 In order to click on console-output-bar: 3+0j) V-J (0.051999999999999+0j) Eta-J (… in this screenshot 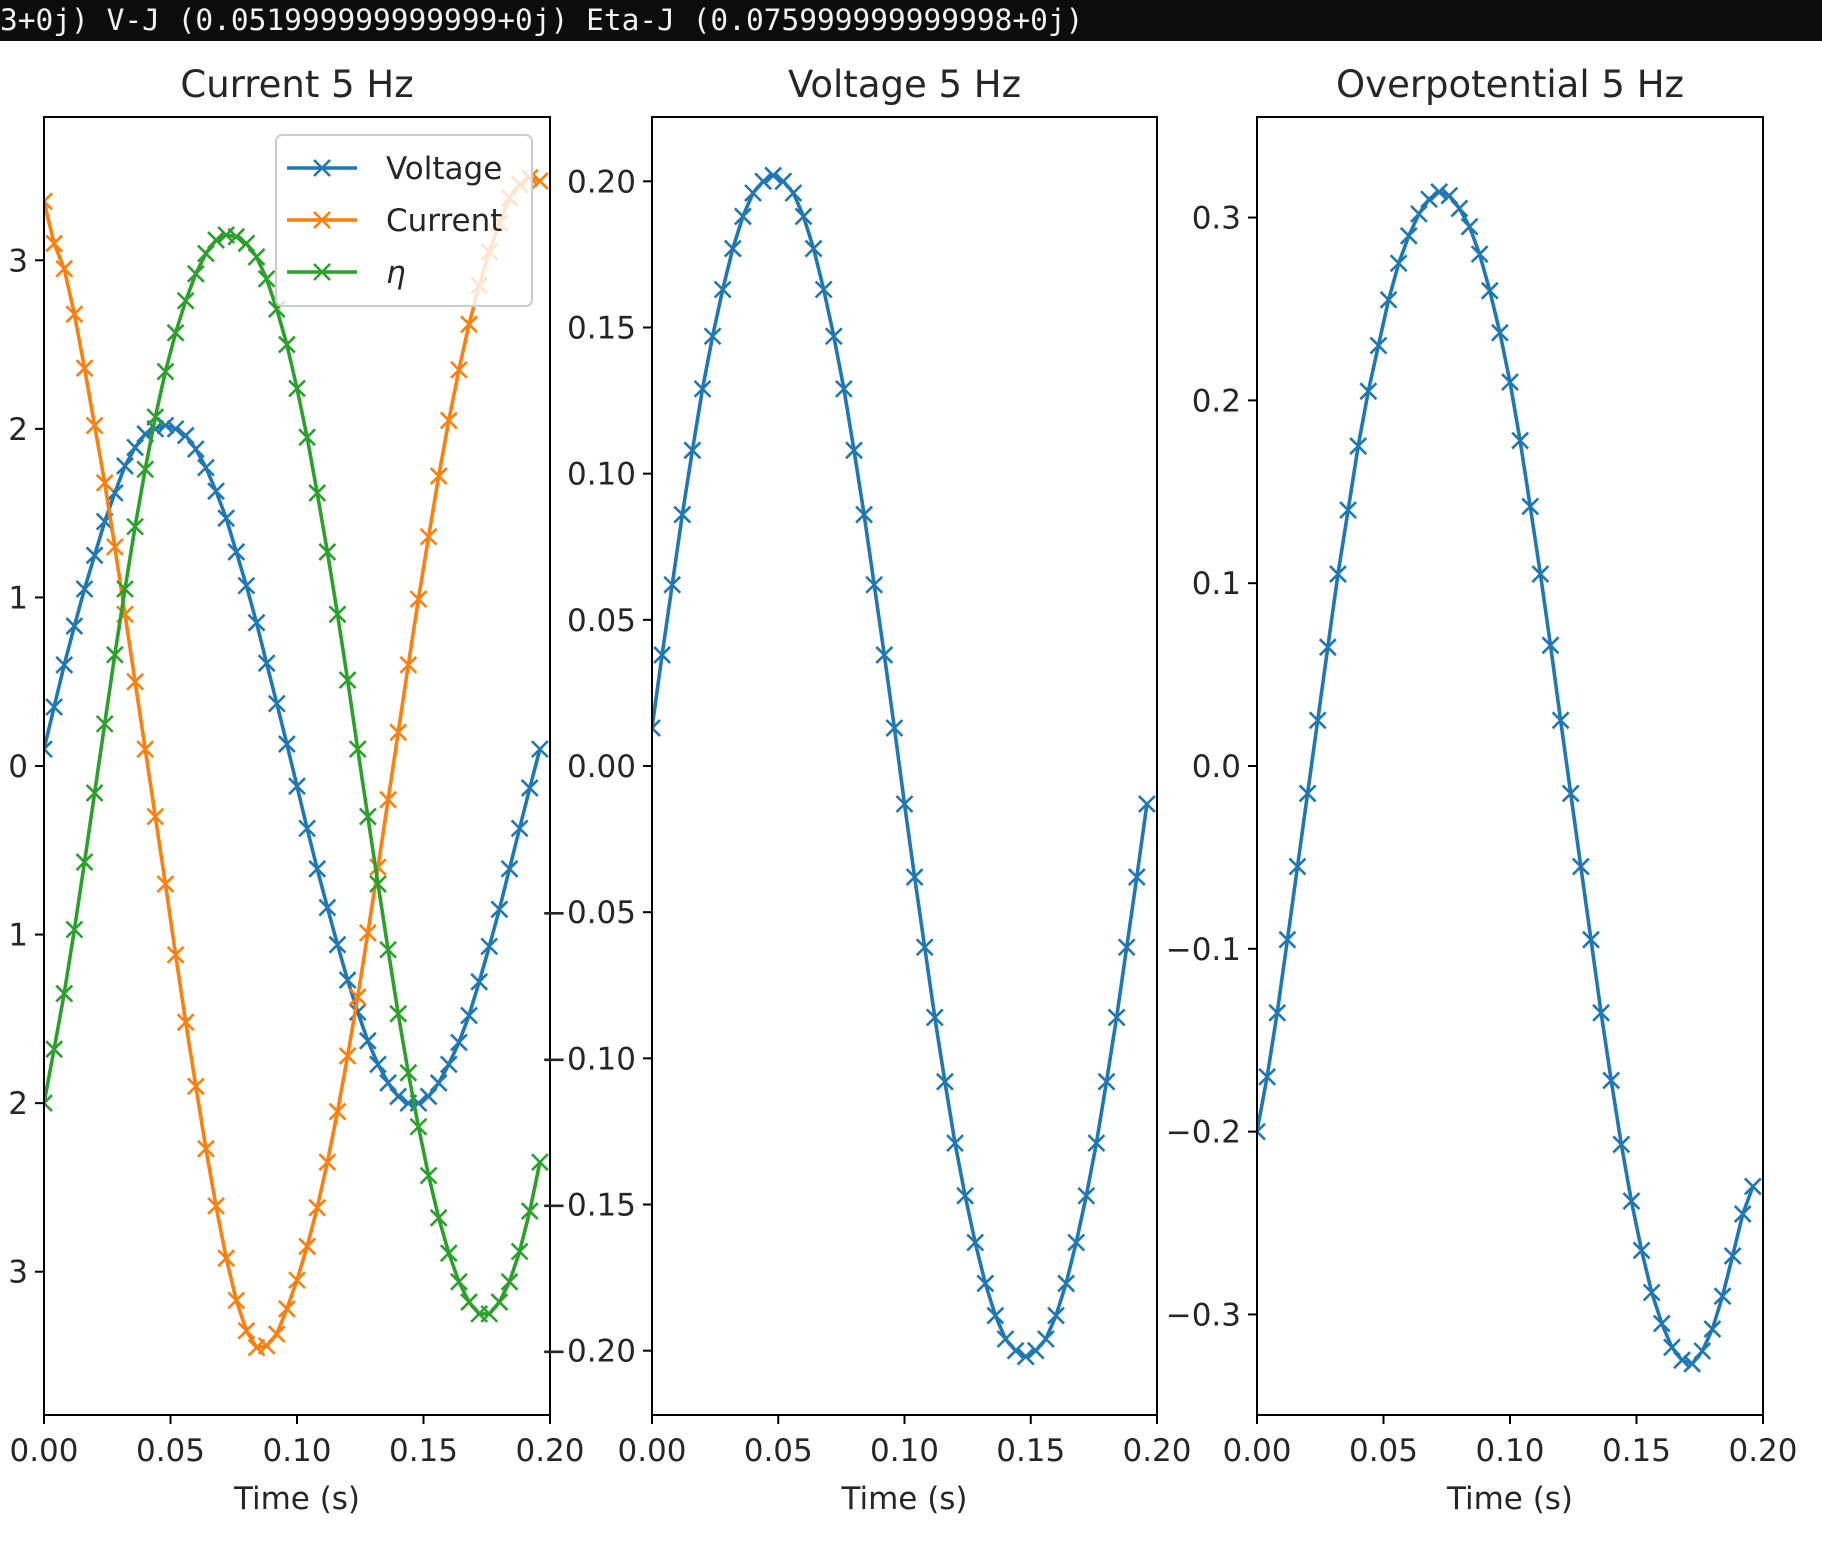, I will do `click(911, 20)`.